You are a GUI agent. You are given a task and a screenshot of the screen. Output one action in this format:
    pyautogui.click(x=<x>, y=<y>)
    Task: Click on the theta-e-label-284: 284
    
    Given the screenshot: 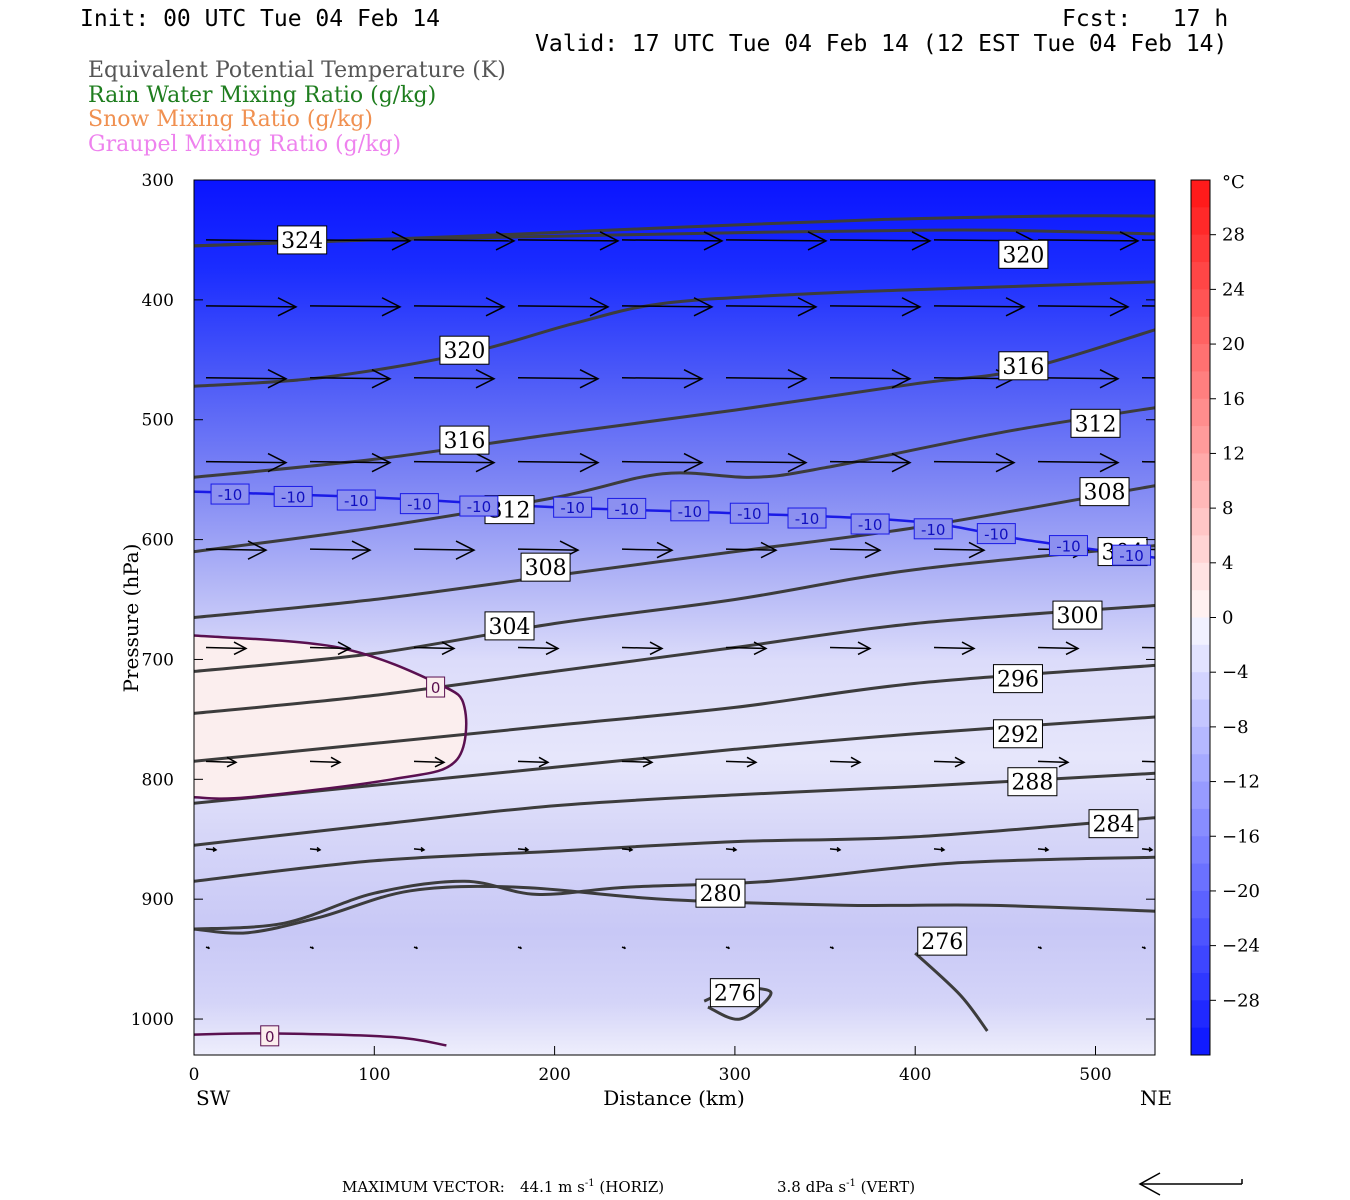 What is the action you would take?
    pyautogui.click(x=1113, y=824)
    